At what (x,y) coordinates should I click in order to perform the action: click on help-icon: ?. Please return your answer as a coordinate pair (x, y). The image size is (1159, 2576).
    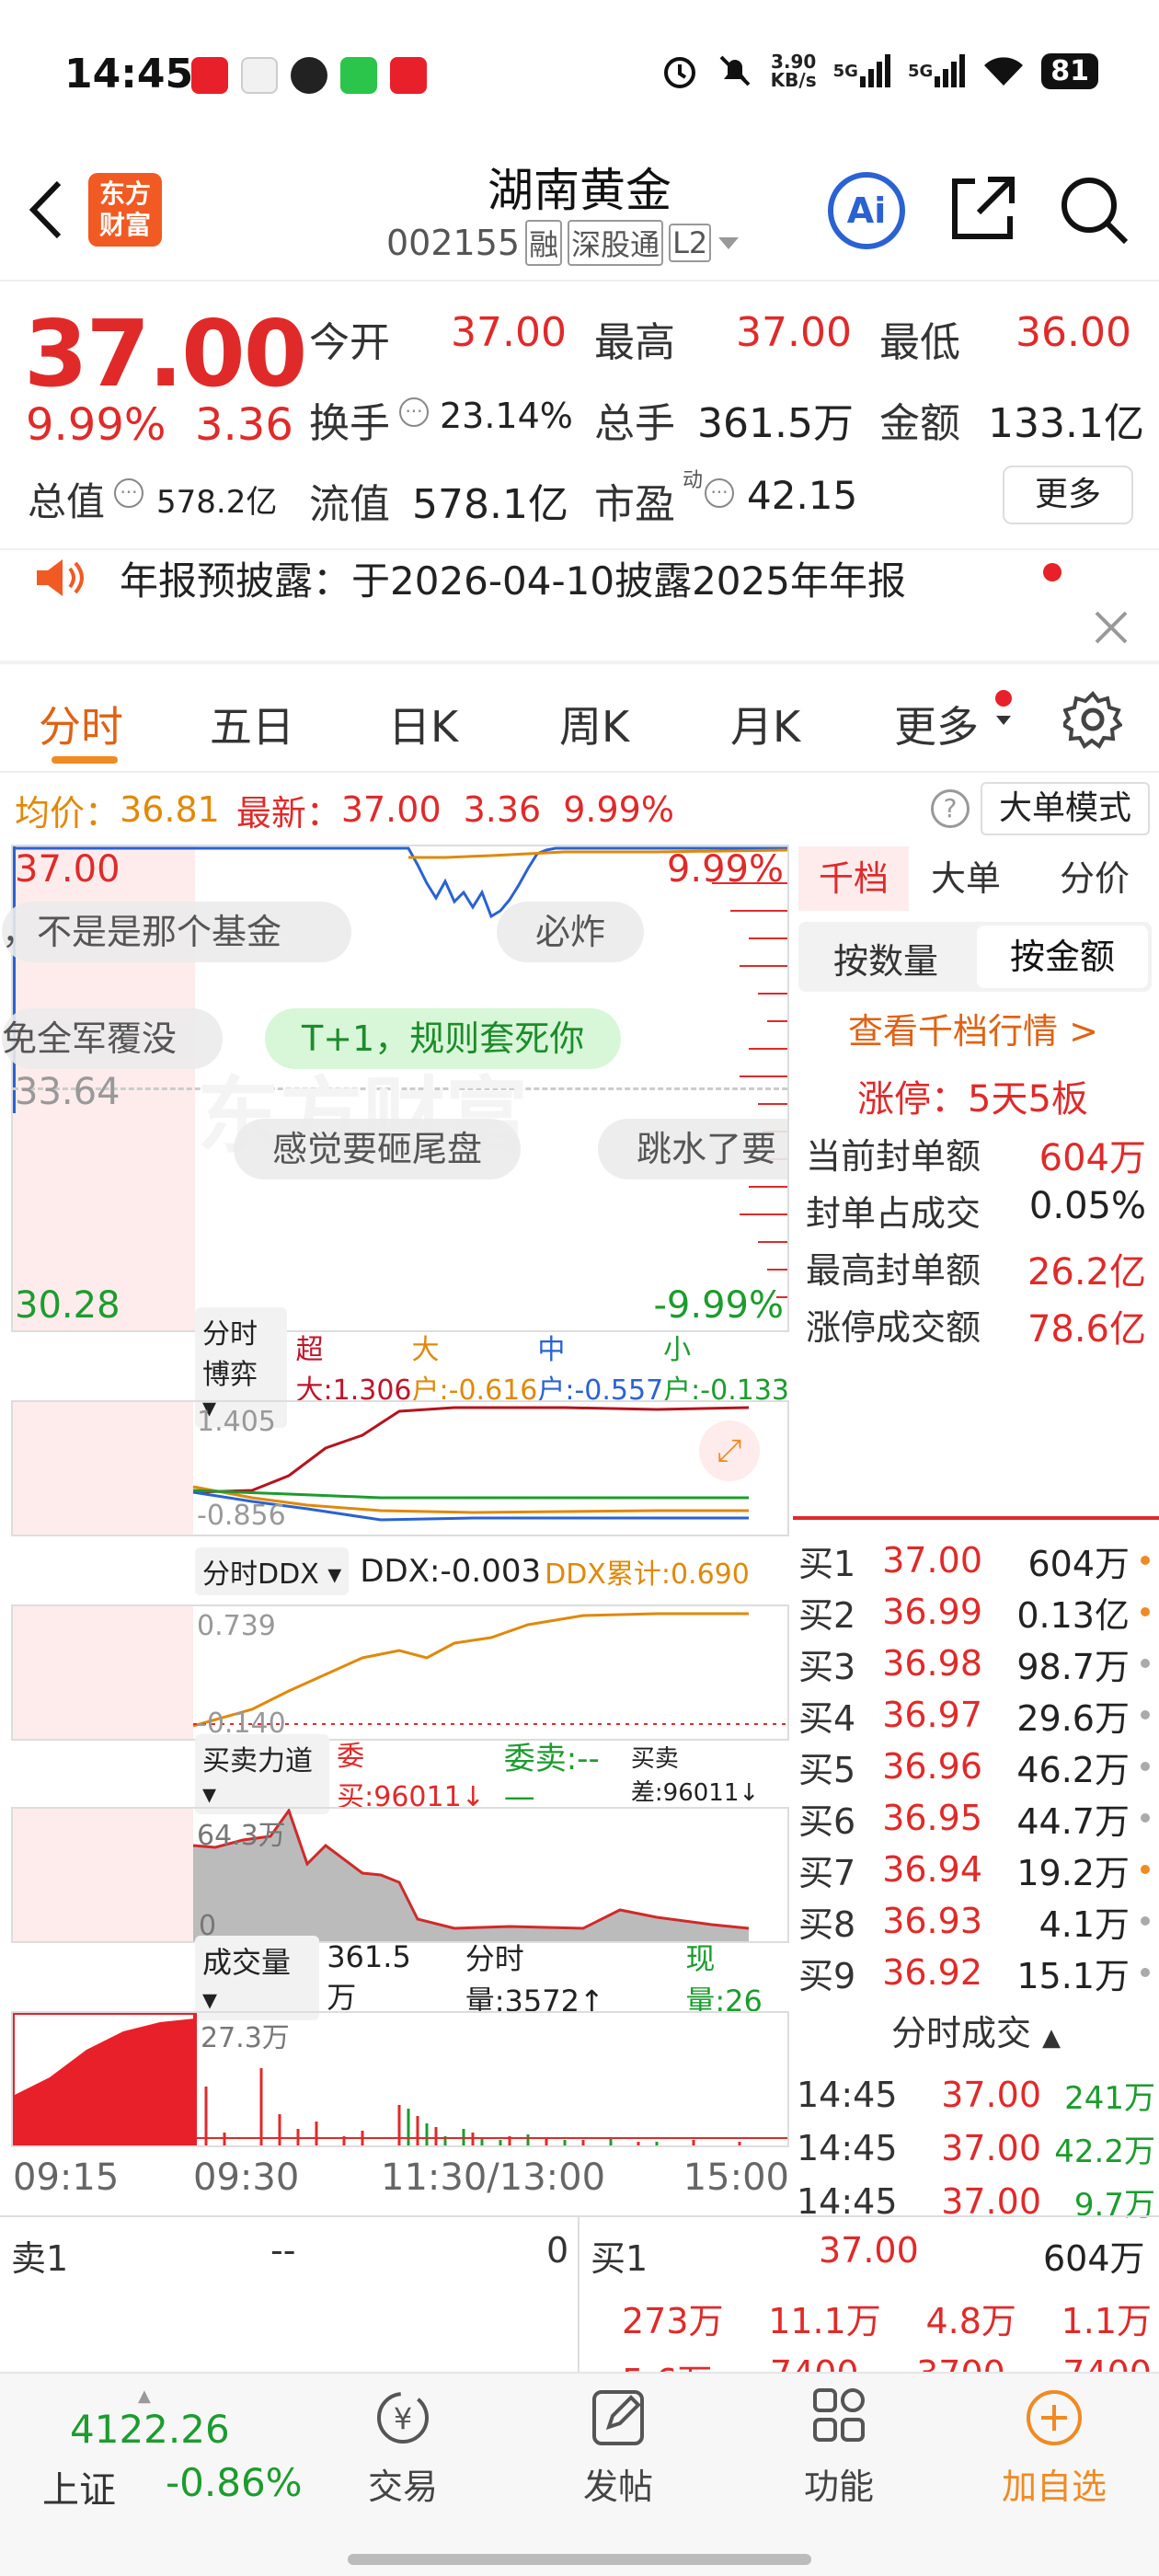
    Looking at the image, I should click on (950, 808).